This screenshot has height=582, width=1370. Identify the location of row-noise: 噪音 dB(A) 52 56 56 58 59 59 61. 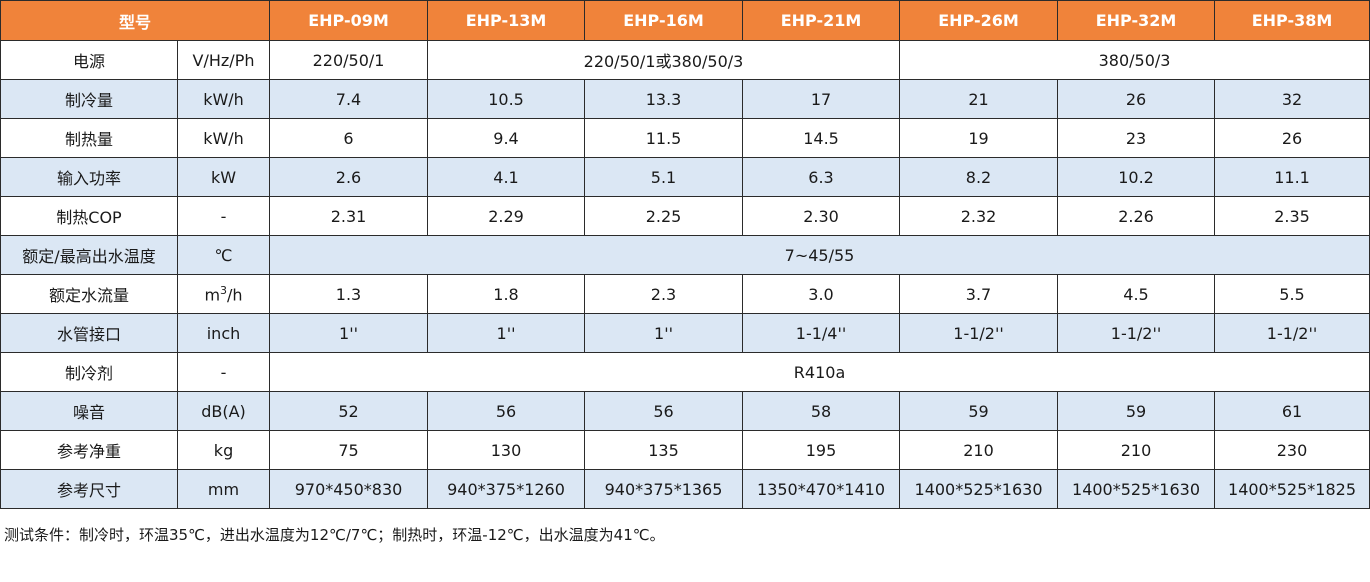
(685, 411).